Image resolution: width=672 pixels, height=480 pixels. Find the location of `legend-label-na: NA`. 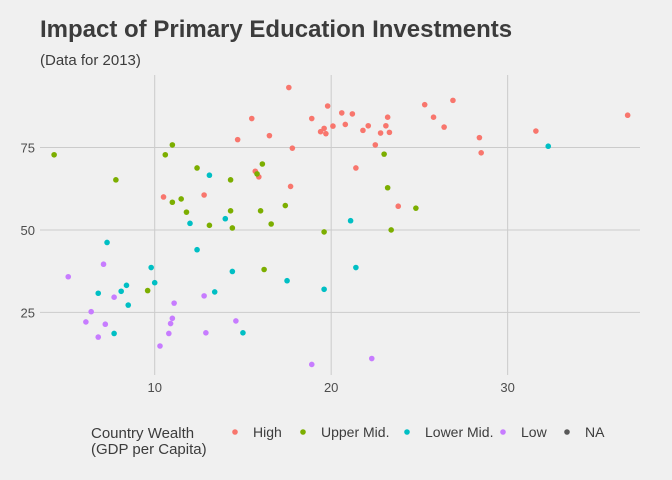

legend-label-na: NA is located at coordinates (595, 432).